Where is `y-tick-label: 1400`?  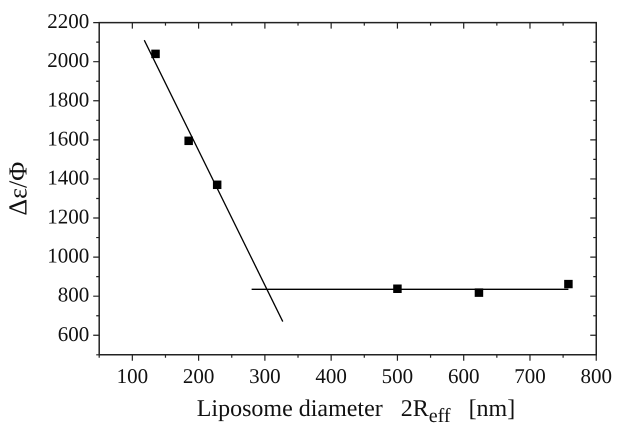 y-tick-label: 1400 is located at coordinates (68, 177).